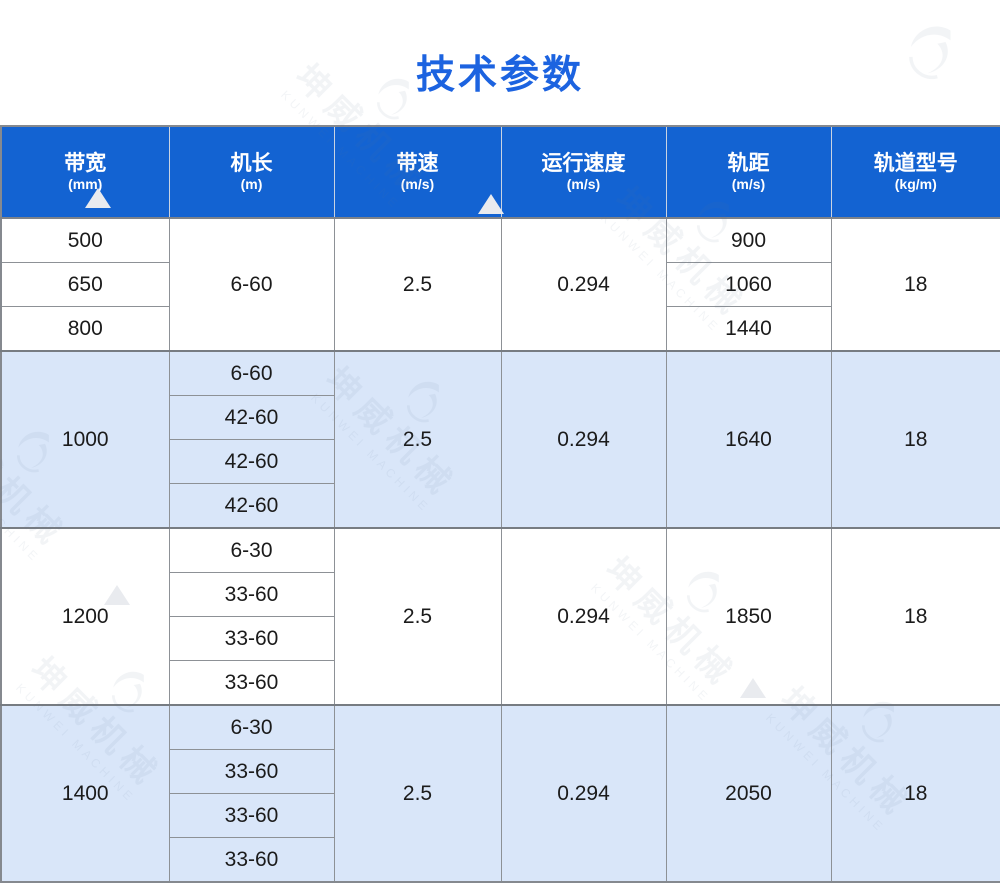 The image size is (1000, 883). I want to click on cell-bandwidth: 1000, so click(85, 439).